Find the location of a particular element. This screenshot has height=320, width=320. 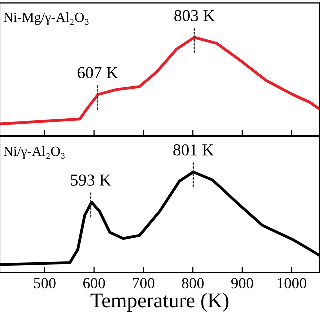

x-axis-title: Temperature (K) is located at coordinates (159, 302).